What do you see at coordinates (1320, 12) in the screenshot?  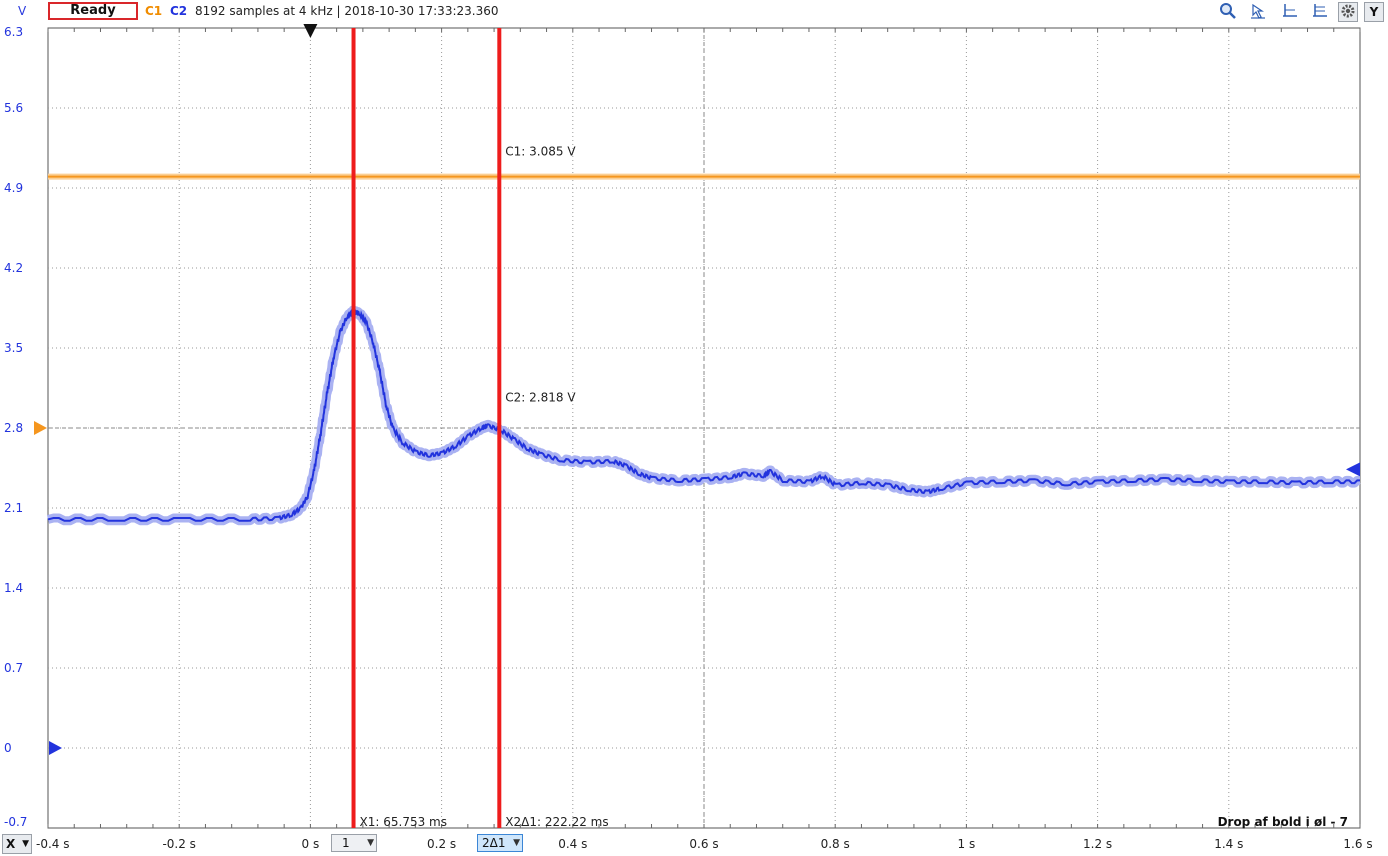 I see `cursor-dual-icon` at bounding box center [1320, 12].